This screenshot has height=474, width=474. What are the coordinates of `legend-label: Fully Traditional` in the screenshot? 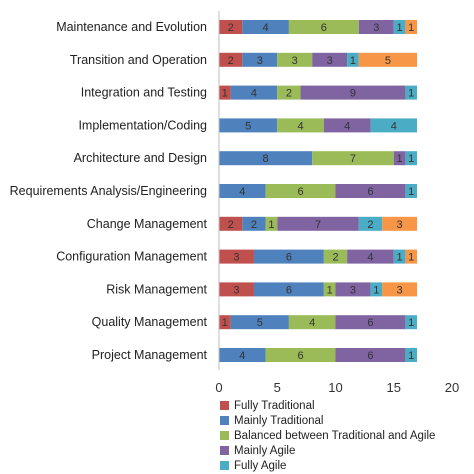 It's located at (274, 405).